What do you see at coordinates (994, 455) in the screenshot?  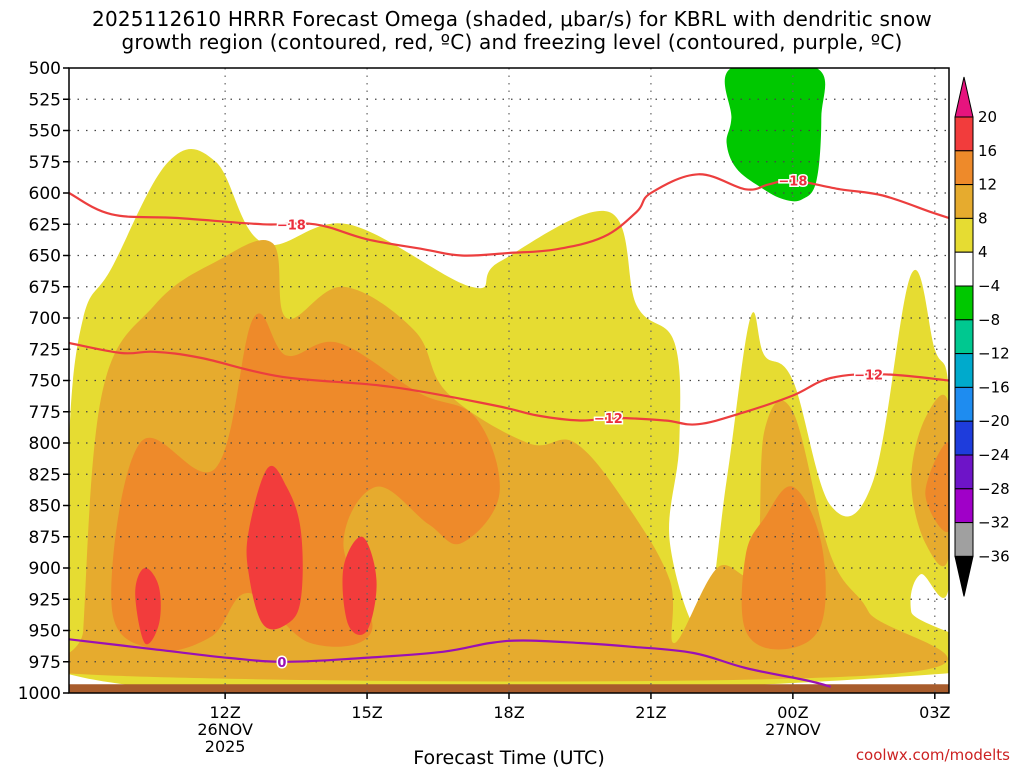 I see `colorbar-label-10: −24` at bounding box center [994, 455].